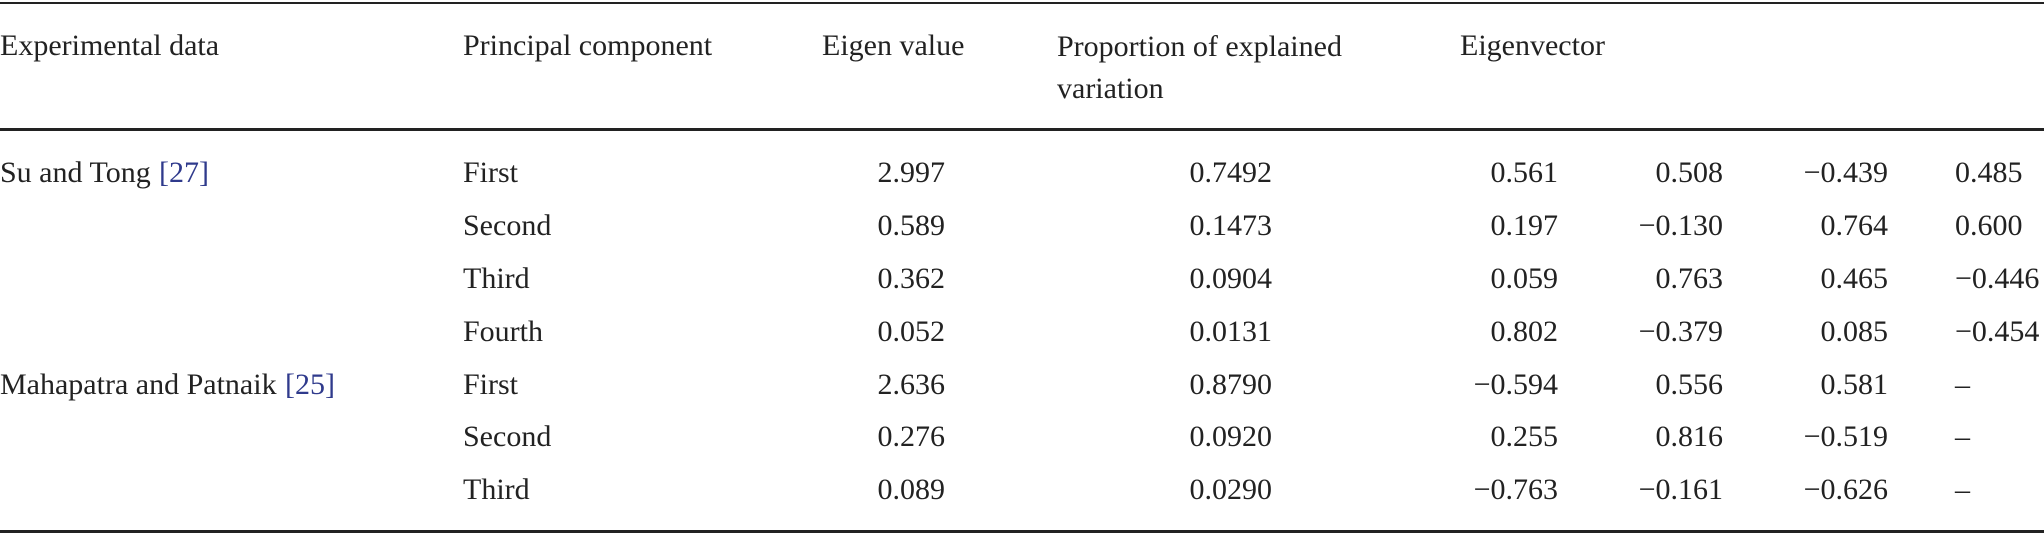 The image size is (2044, 535). I want to click on value-cell: 0.465, so click(1854, 278).